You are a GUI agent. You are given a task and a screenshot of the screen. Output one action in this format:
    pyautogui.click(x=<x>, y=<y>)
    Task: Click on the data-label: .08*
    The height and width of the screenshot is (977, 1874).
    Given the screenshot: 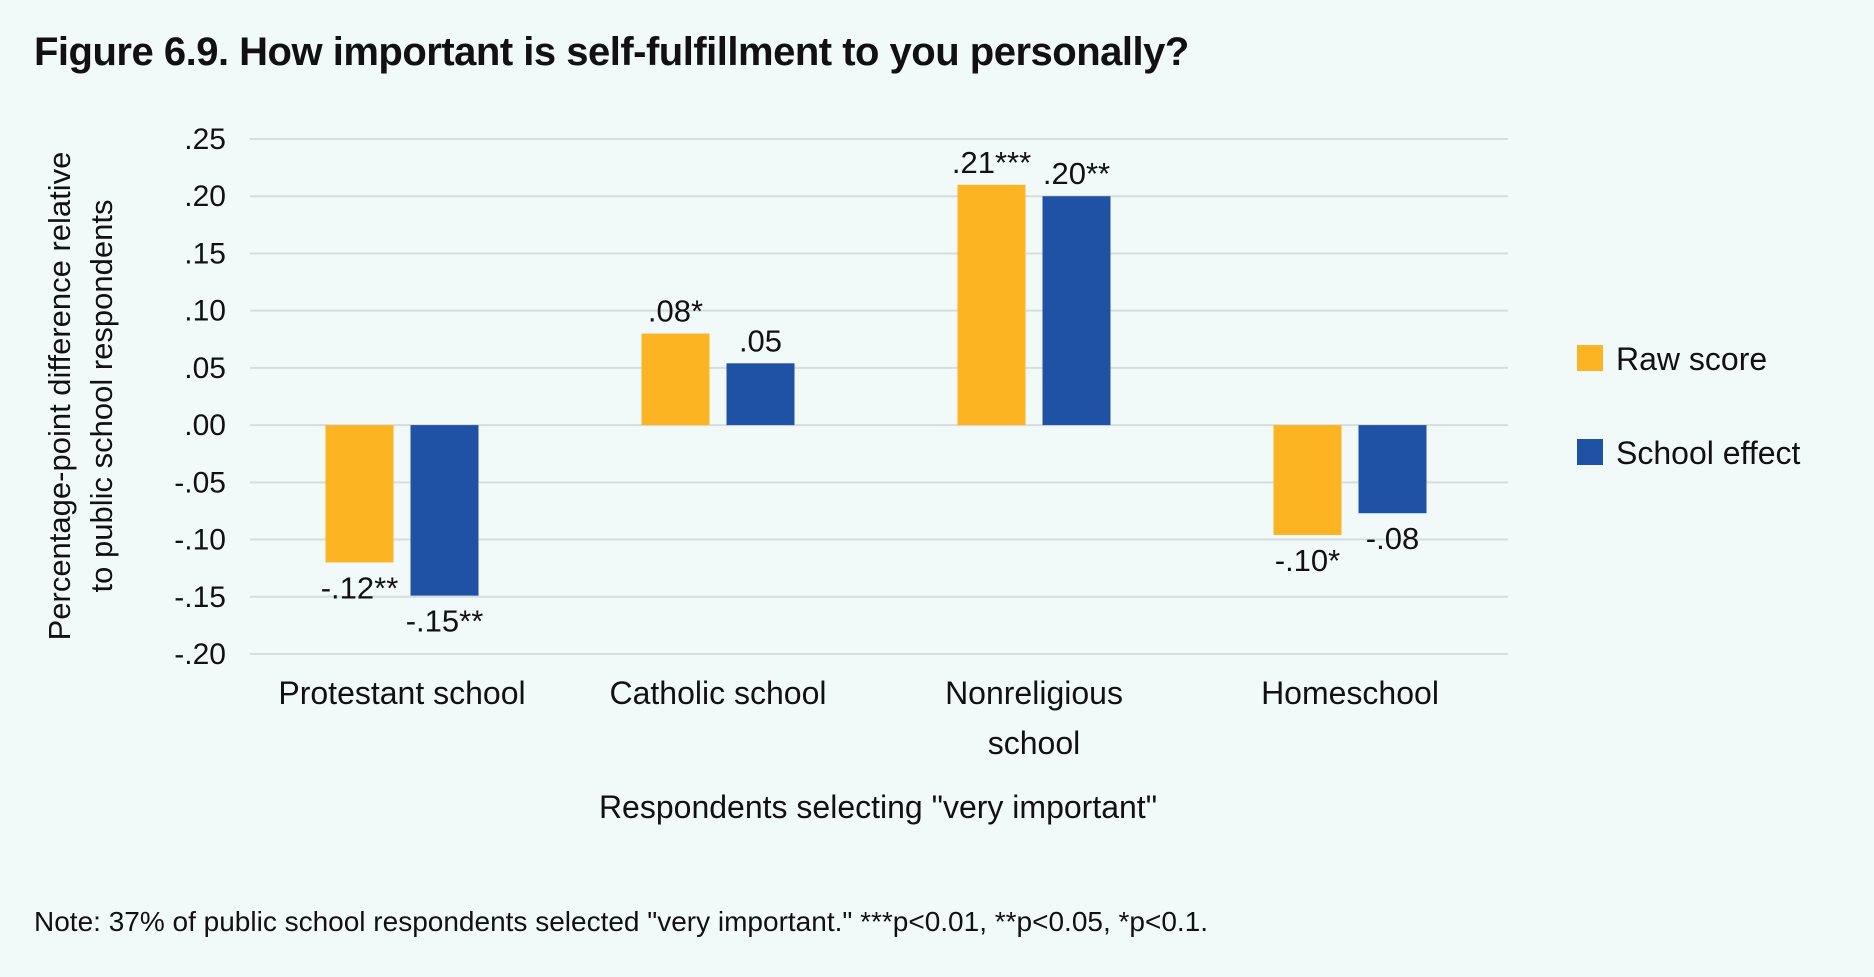 What is the action you would take?
    pyautogui.click(x=675, y=311)
    